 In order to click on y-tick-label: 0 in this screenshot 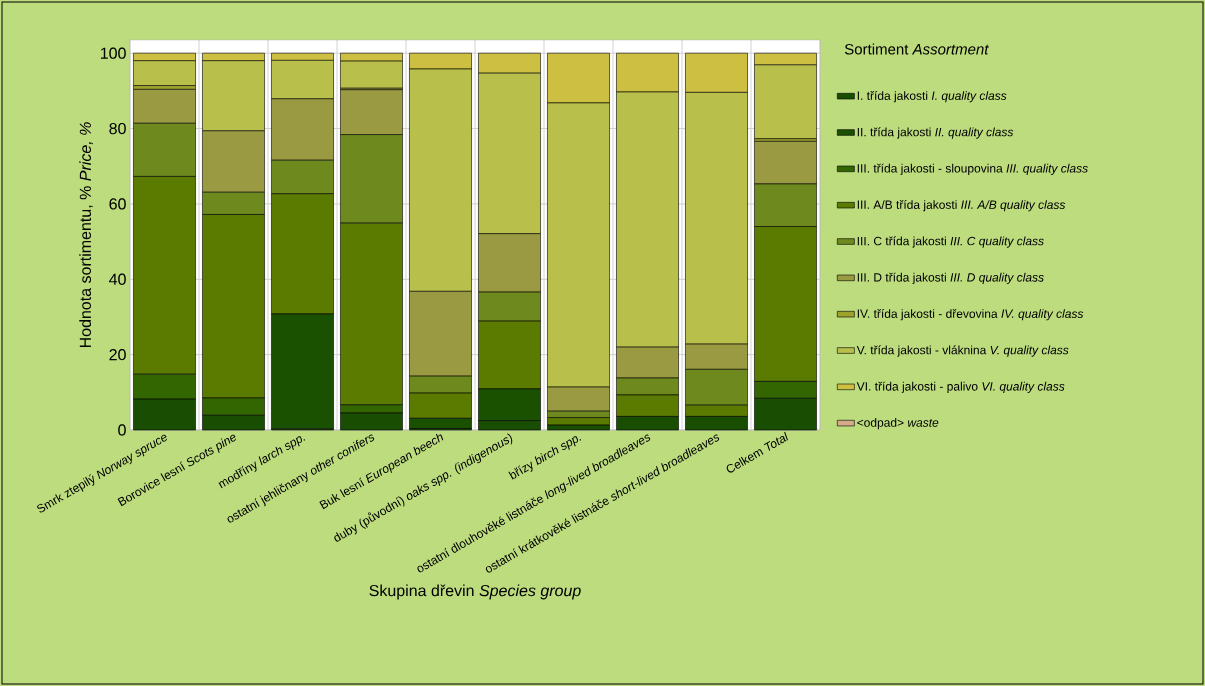, I will do `click(122, 430)`.